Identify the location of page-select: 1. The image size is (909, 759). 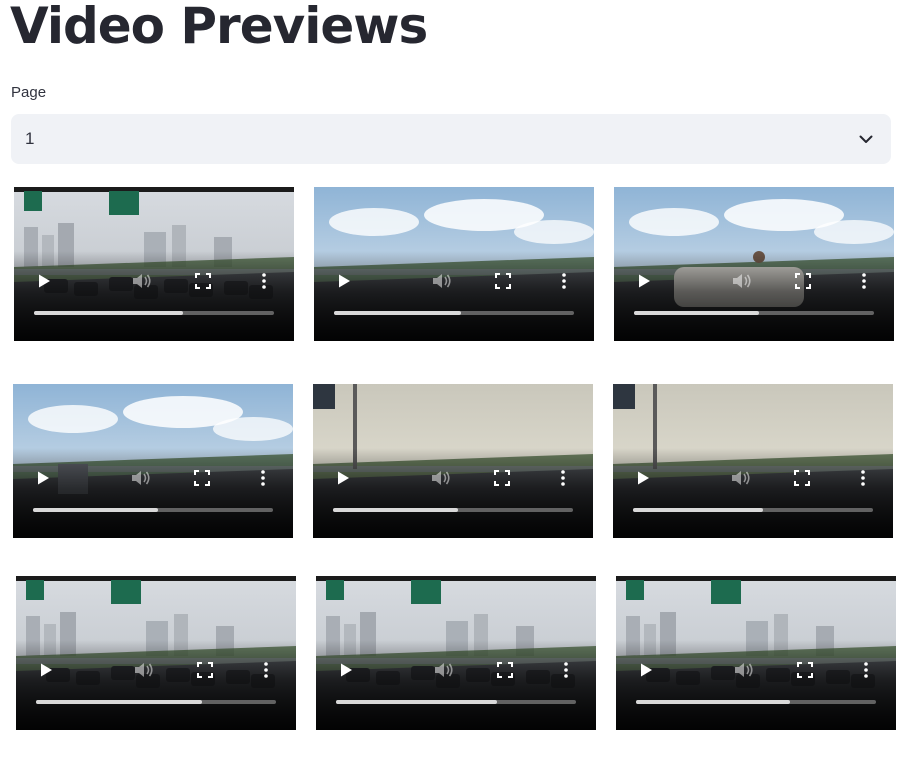
(451, 139).